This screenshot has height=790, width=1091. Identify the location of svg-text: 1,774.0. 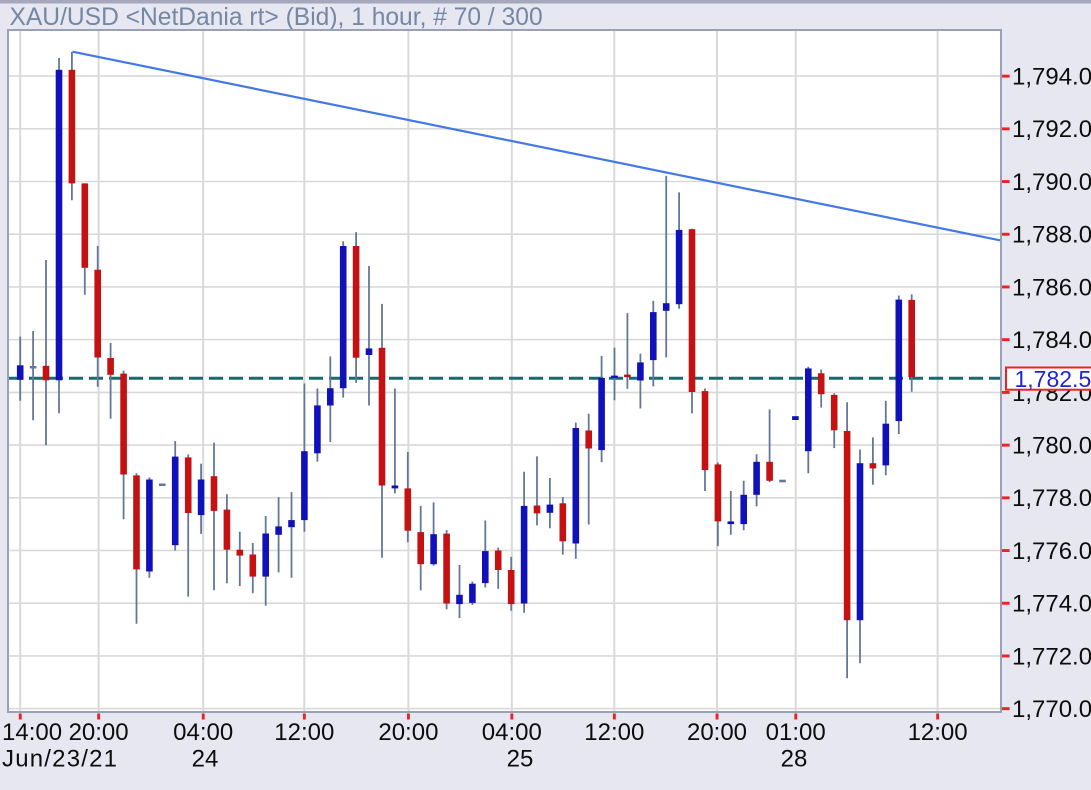
(1051, 604).